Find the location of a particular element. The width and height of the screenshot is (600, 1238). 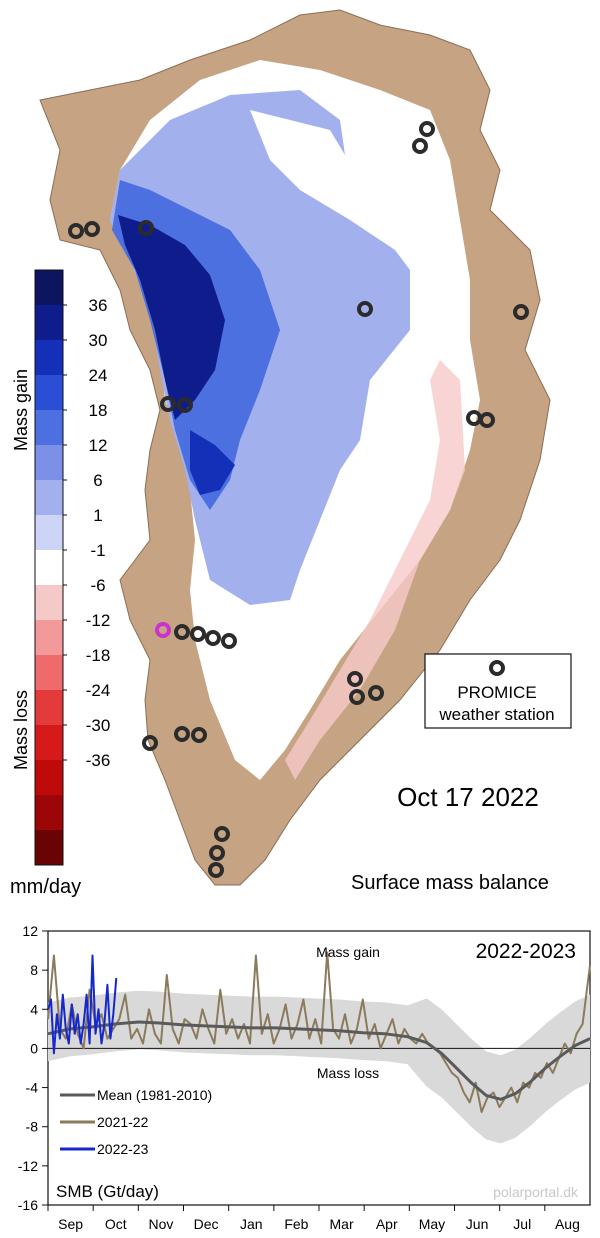

colorbar-tick-label: 12 is located at coordinates (98, 445).